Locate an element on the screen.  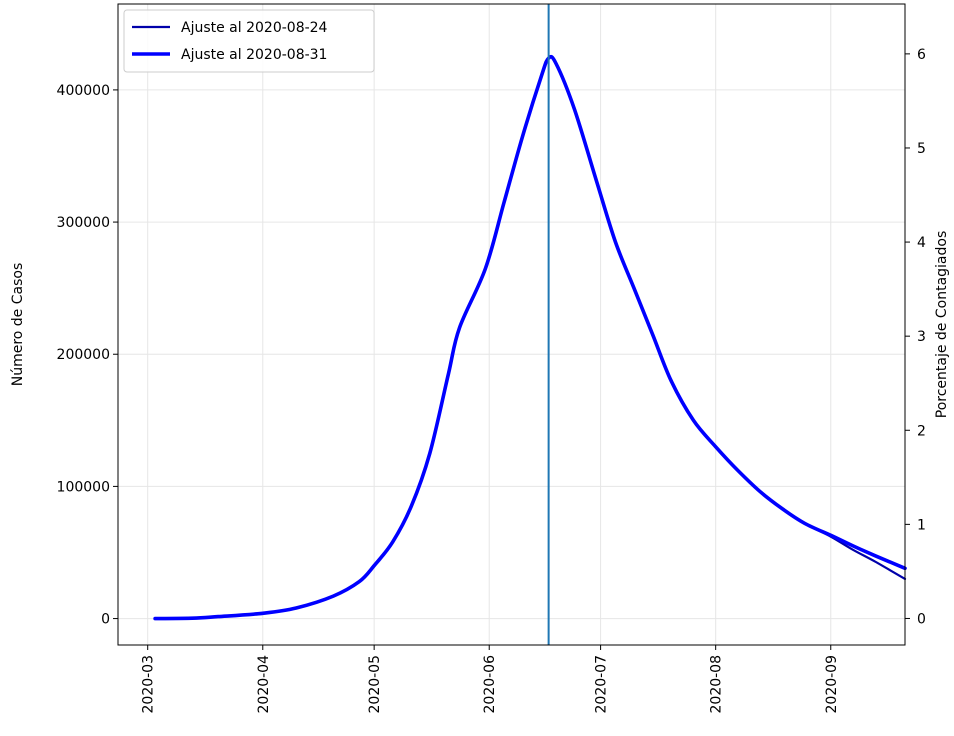
y-right-tick-label: 0 is located at coordinates (921, 619).